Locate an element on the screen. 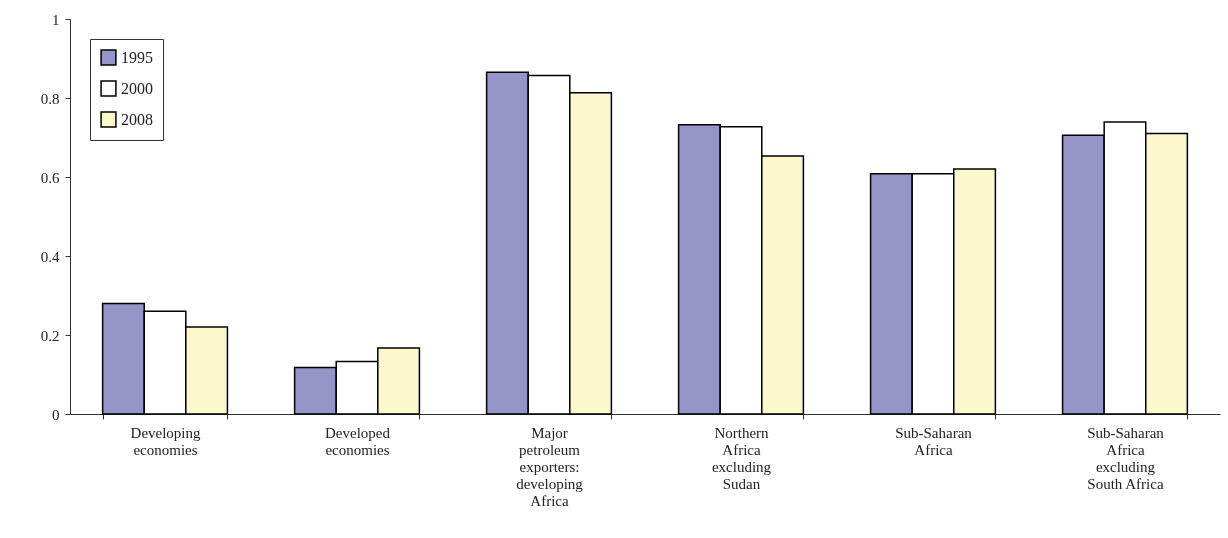 The height and width of the screenshot is (538, 1228). y-tick-label: 0.4 is located at coordinates (50, 256).